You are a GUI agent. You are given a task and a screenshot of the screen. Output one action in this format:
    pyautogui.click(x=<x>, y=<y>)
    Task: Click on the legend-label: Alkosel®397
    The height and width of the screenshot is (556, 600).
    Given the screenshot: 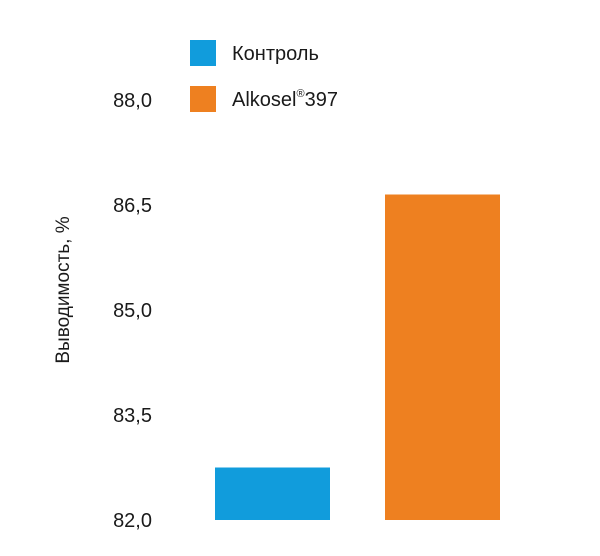 What is the action you would take?
    pyautogui.click(x=285, y=99)
    